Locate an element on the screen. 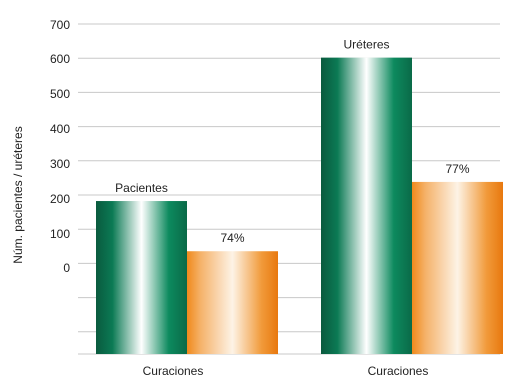  bar-data-label: 74% is located at coordinates (232, 238).